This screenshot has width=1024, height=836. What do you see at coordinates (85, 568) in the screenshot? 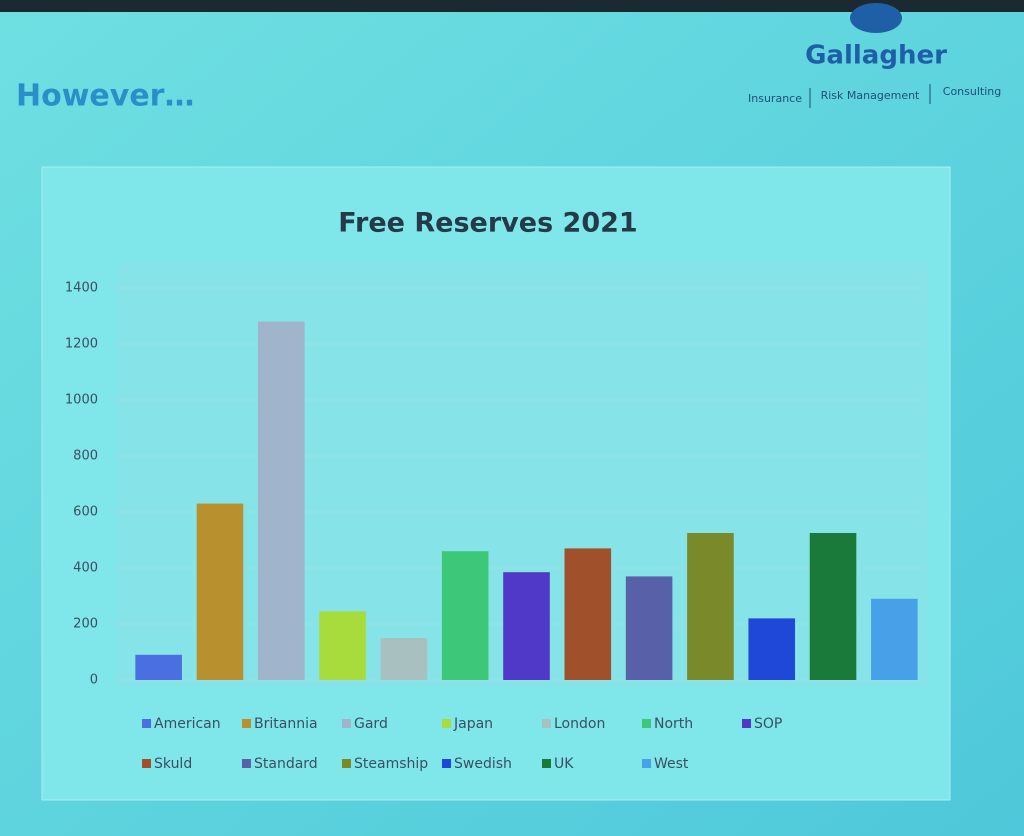
I see `y-tick-label: 400` at bounding box center [85, 568].